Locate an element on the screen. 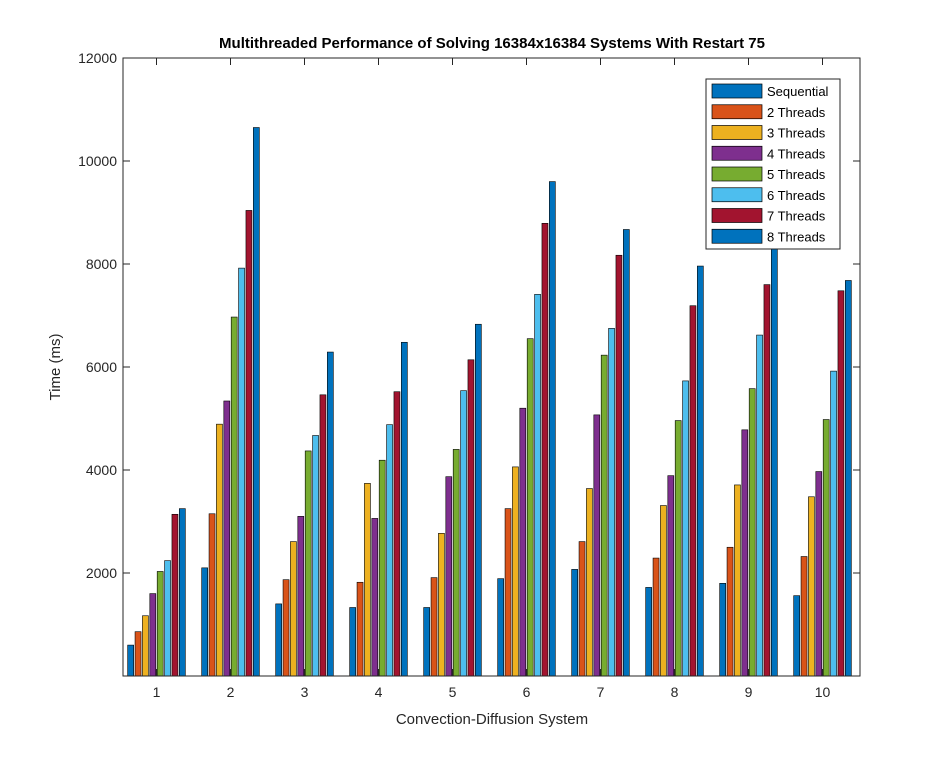 The image size is (951, 761). legend-label: 7 Threads is located at coordinates (796, 216).